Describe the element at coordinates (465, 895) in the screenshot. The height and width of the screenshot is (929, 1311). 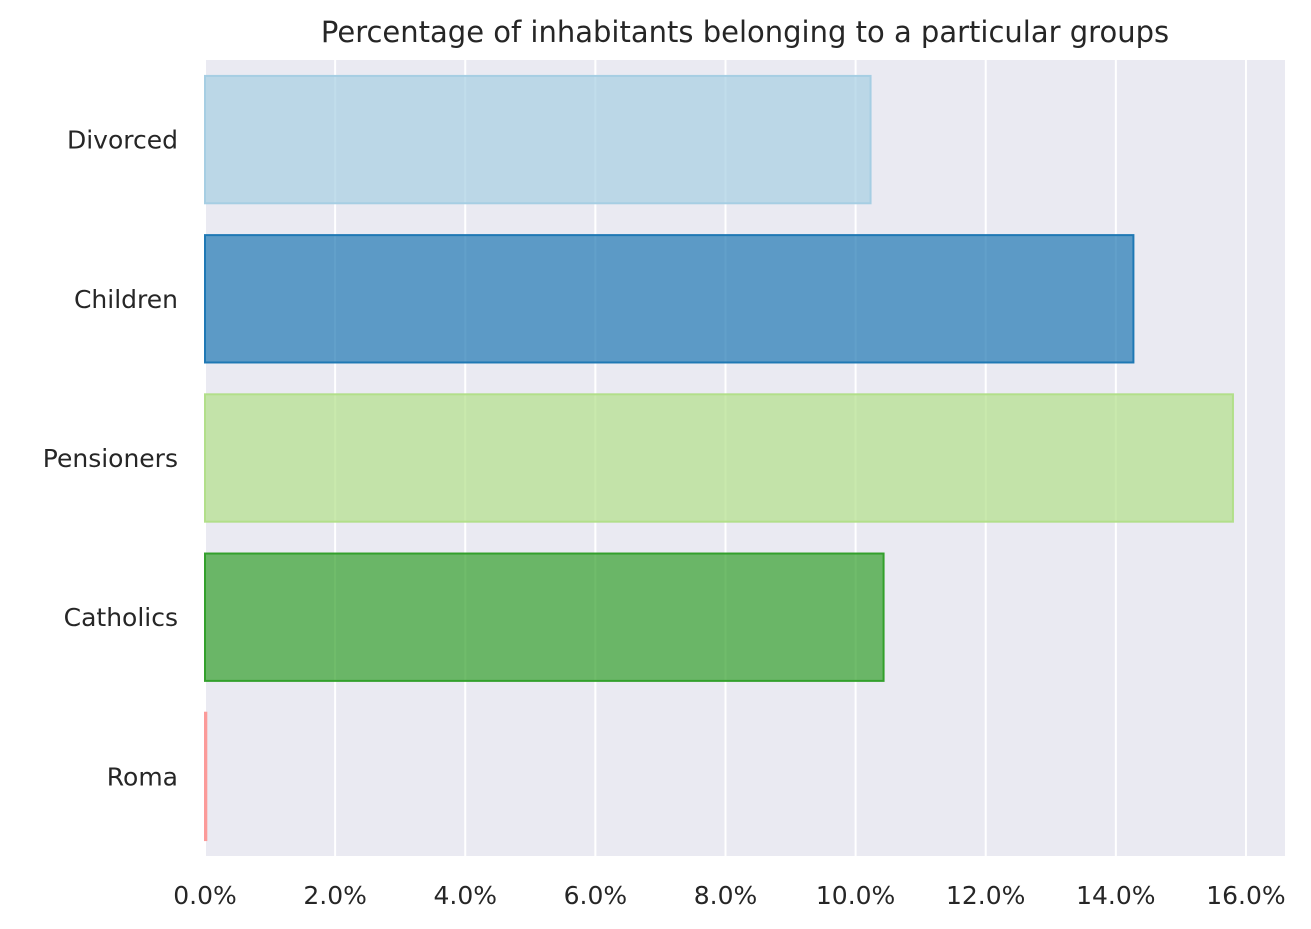
I see `x-tick-label: 4.0%` at that location.